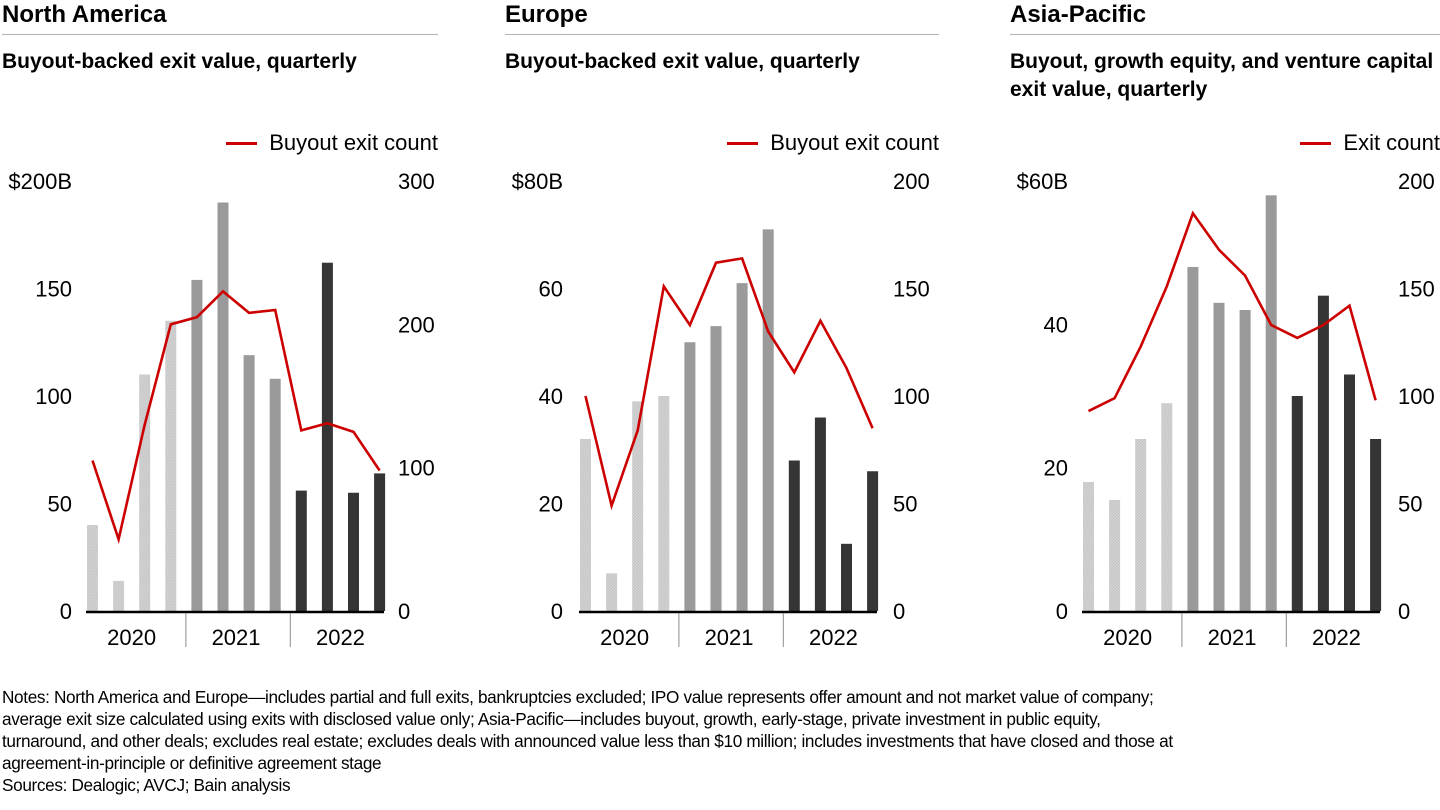  I want to click on right-axis-tick-label: 300, so click(416, 181).